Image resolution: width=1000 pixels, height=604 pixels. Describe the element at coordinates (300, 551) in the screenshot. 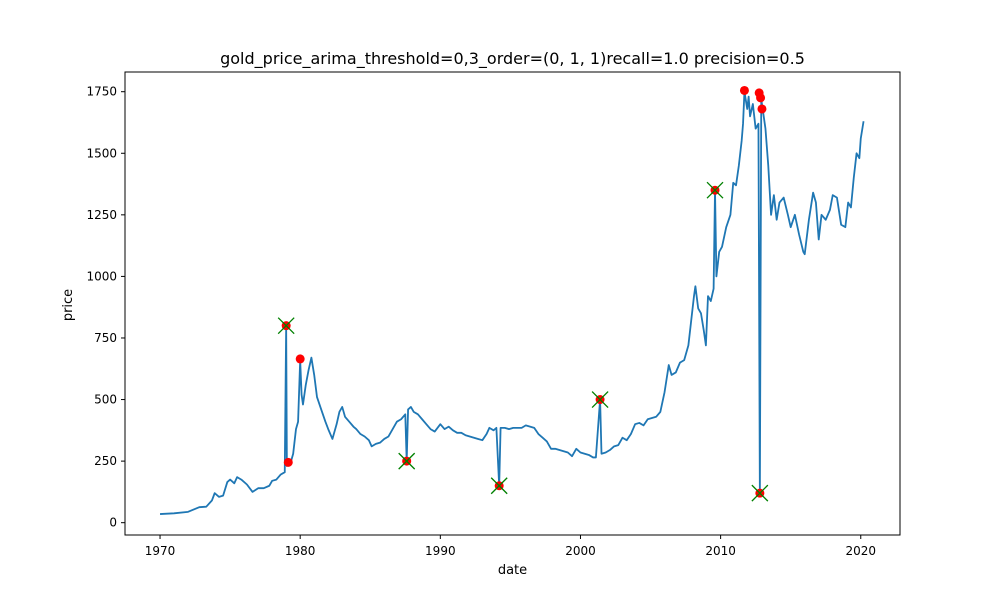

I see `x-tick-label: 1980` at that location.